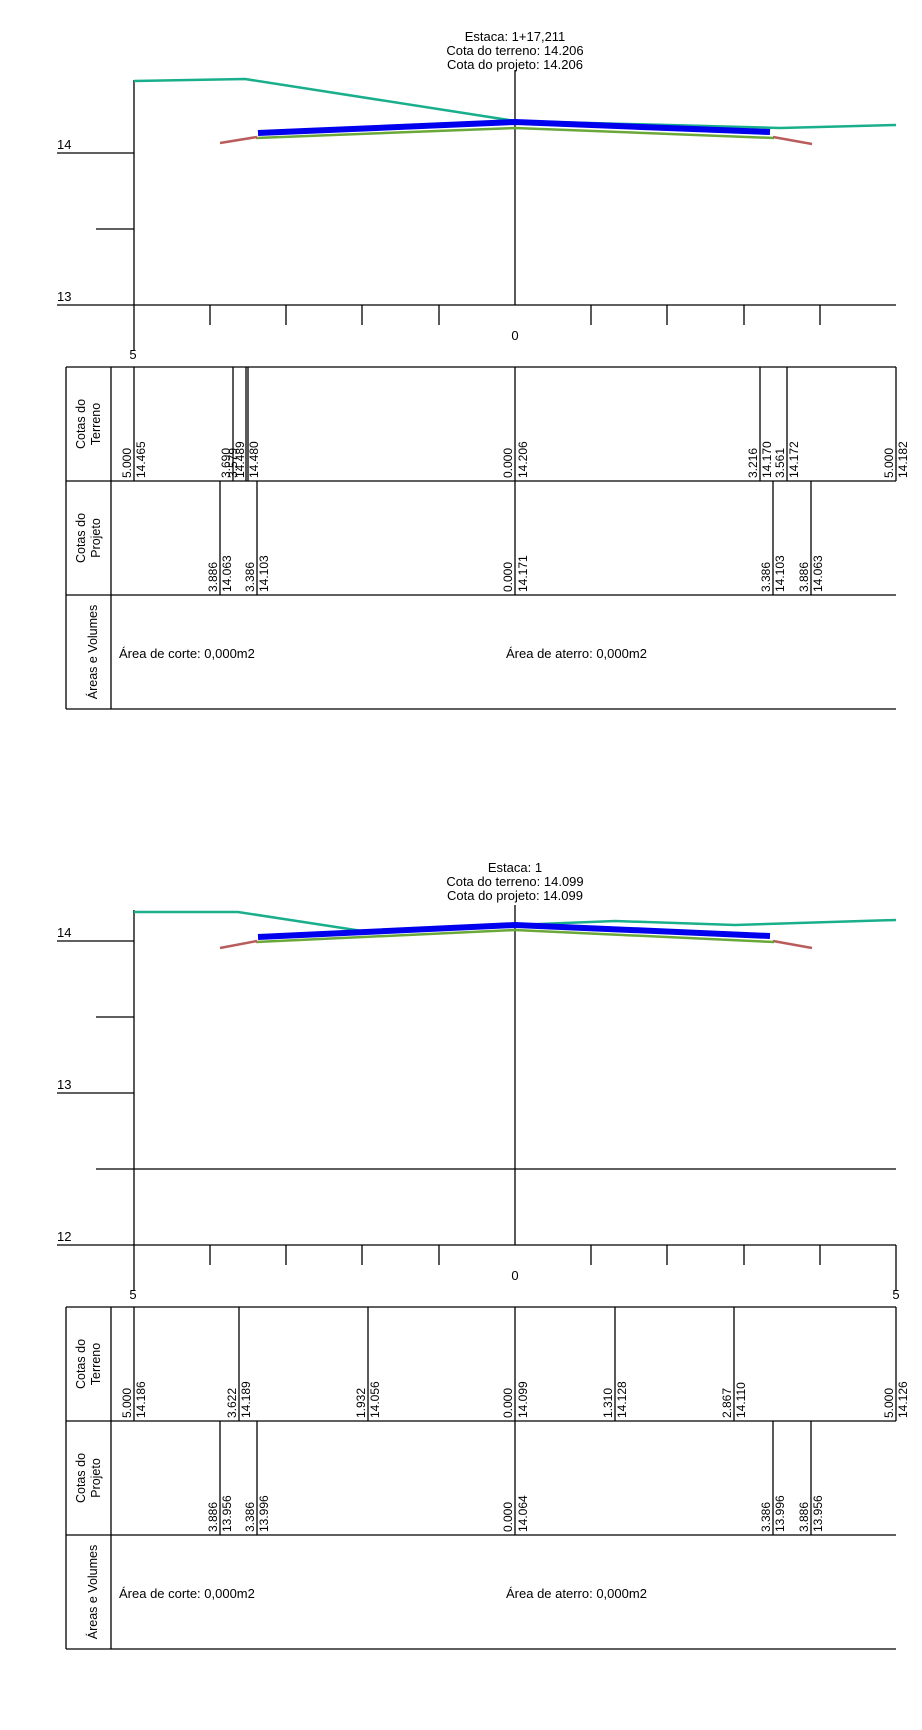 Image resolution: width=922 pixels, height=1730 pixels. Describe the element at coordinates (515, 64) in the screenshot. I see `project-elevation-label: Cota do projeto: 14.206` at that location.